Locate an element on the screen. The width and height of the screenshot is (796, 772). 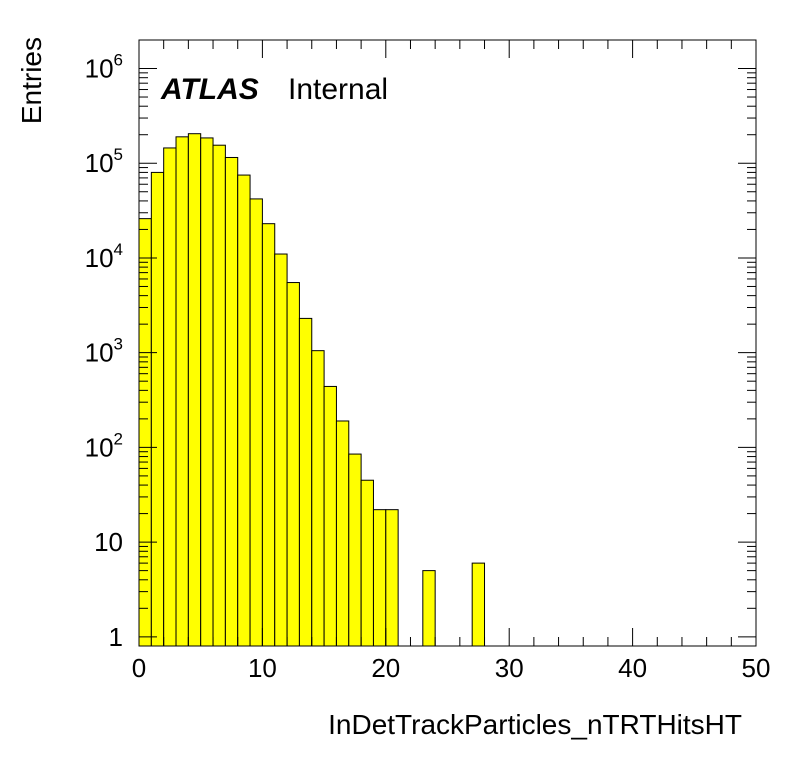
y-tick-label: 1 is located at coordinates (116, 637).